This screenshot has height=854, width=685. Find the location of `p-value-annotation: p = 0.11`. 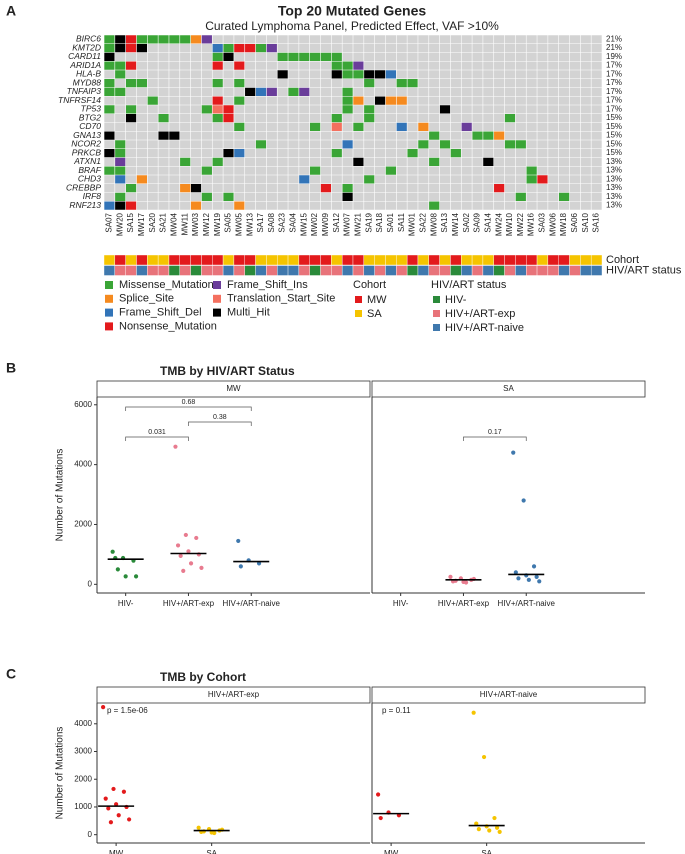

p-value-annotation: p = 0.11 is located at coordinates (396, 710).